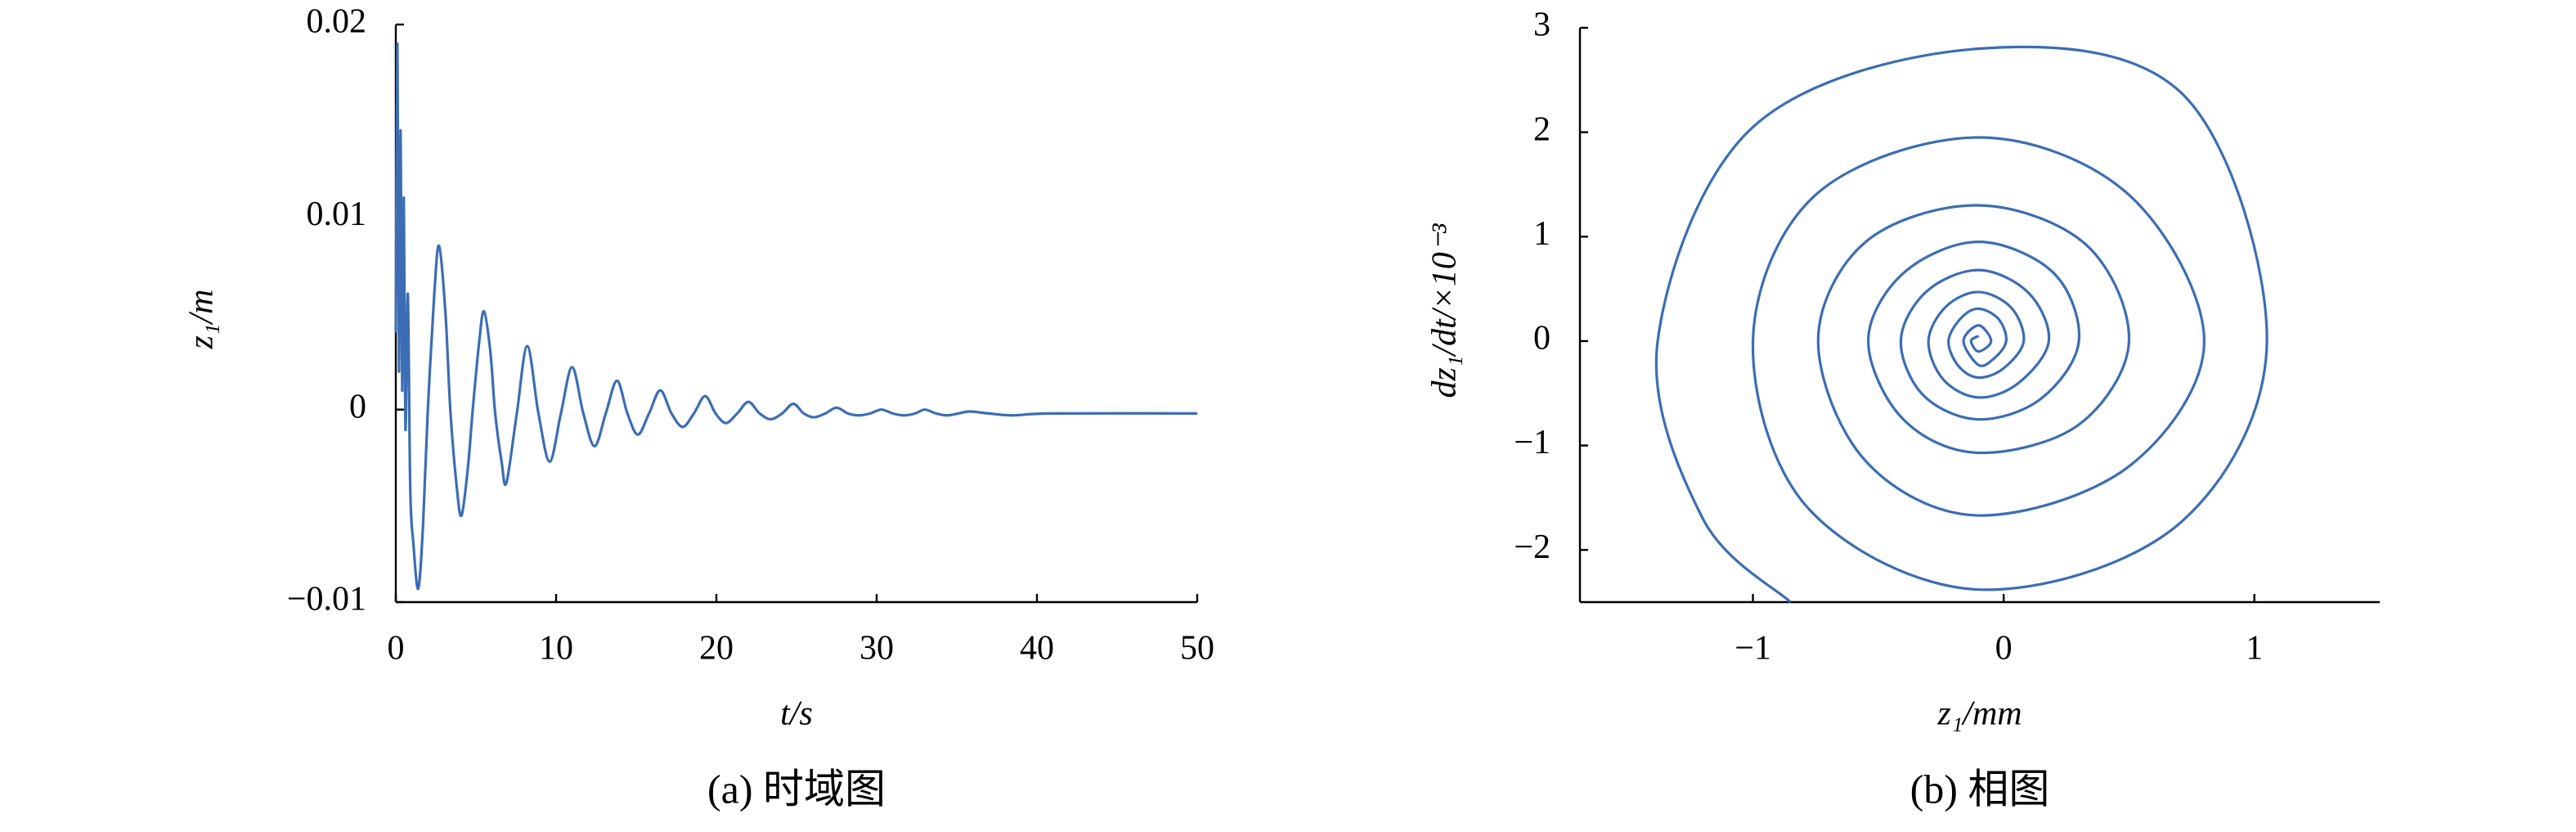 Image resolution: width=2576 pixels, height=832 pixels. What do you see at coordinates (202, 320) in the screenshot?
I see `y-axis-label: z₁/m` at bounding box center [202, 320].